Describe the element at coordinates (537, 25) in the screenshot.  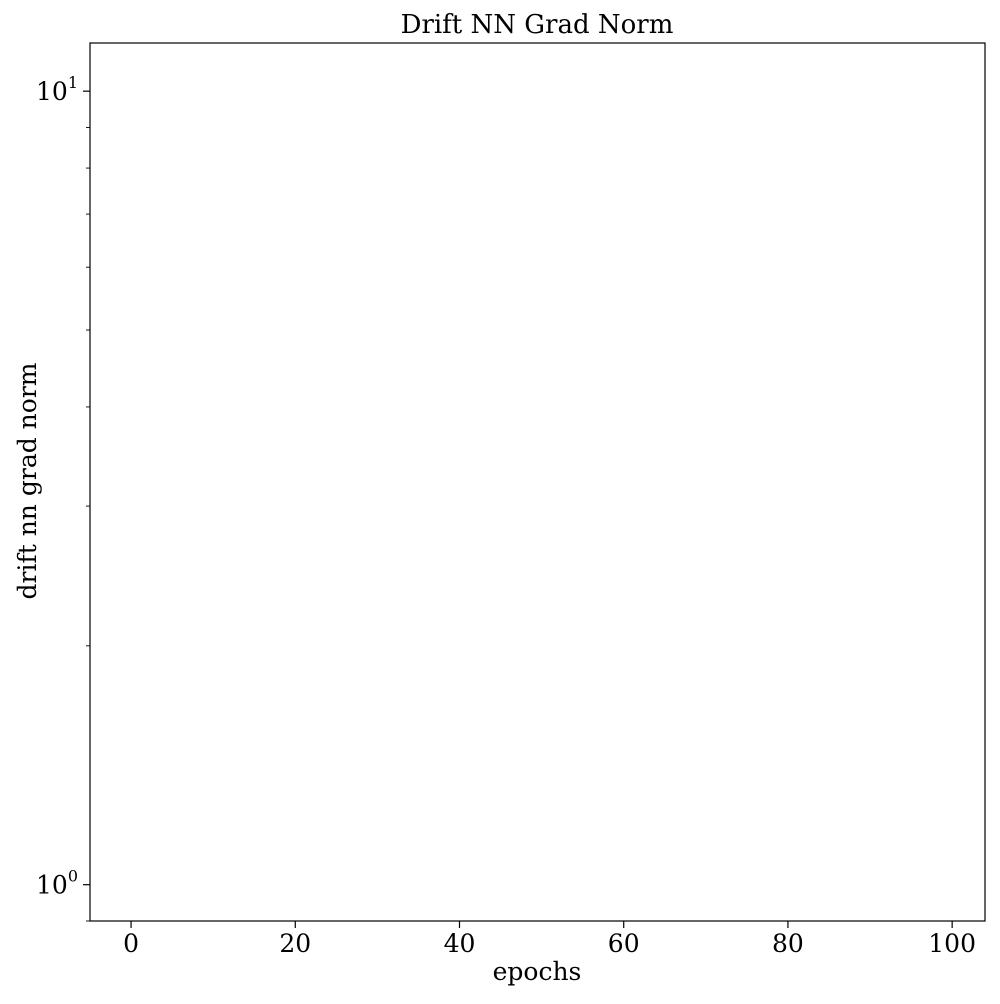
I see `chart-title: Drift NN Grad Norm` at that location.